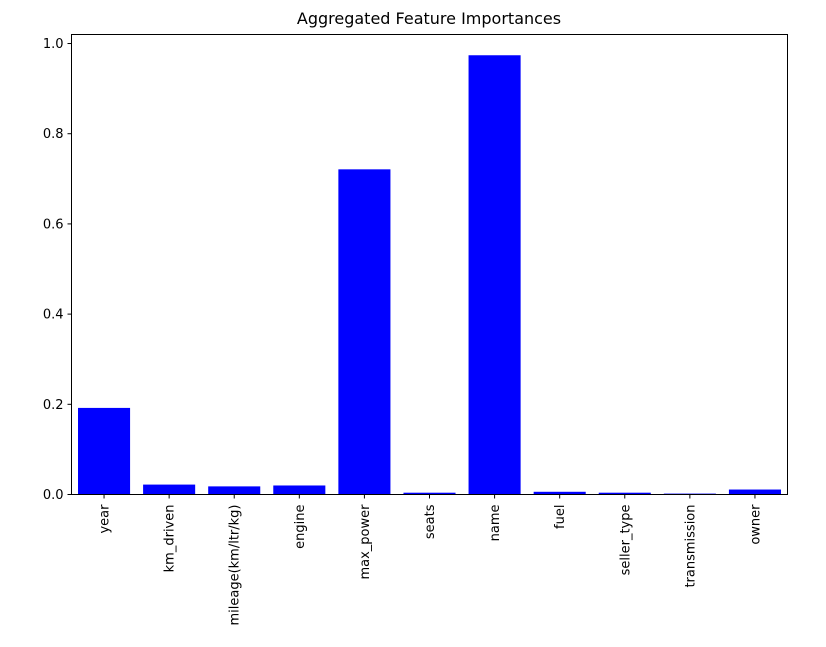 This screenshot has height=647, width=826. I want to click on y-tick-label: 1.0, so click(53, 44).